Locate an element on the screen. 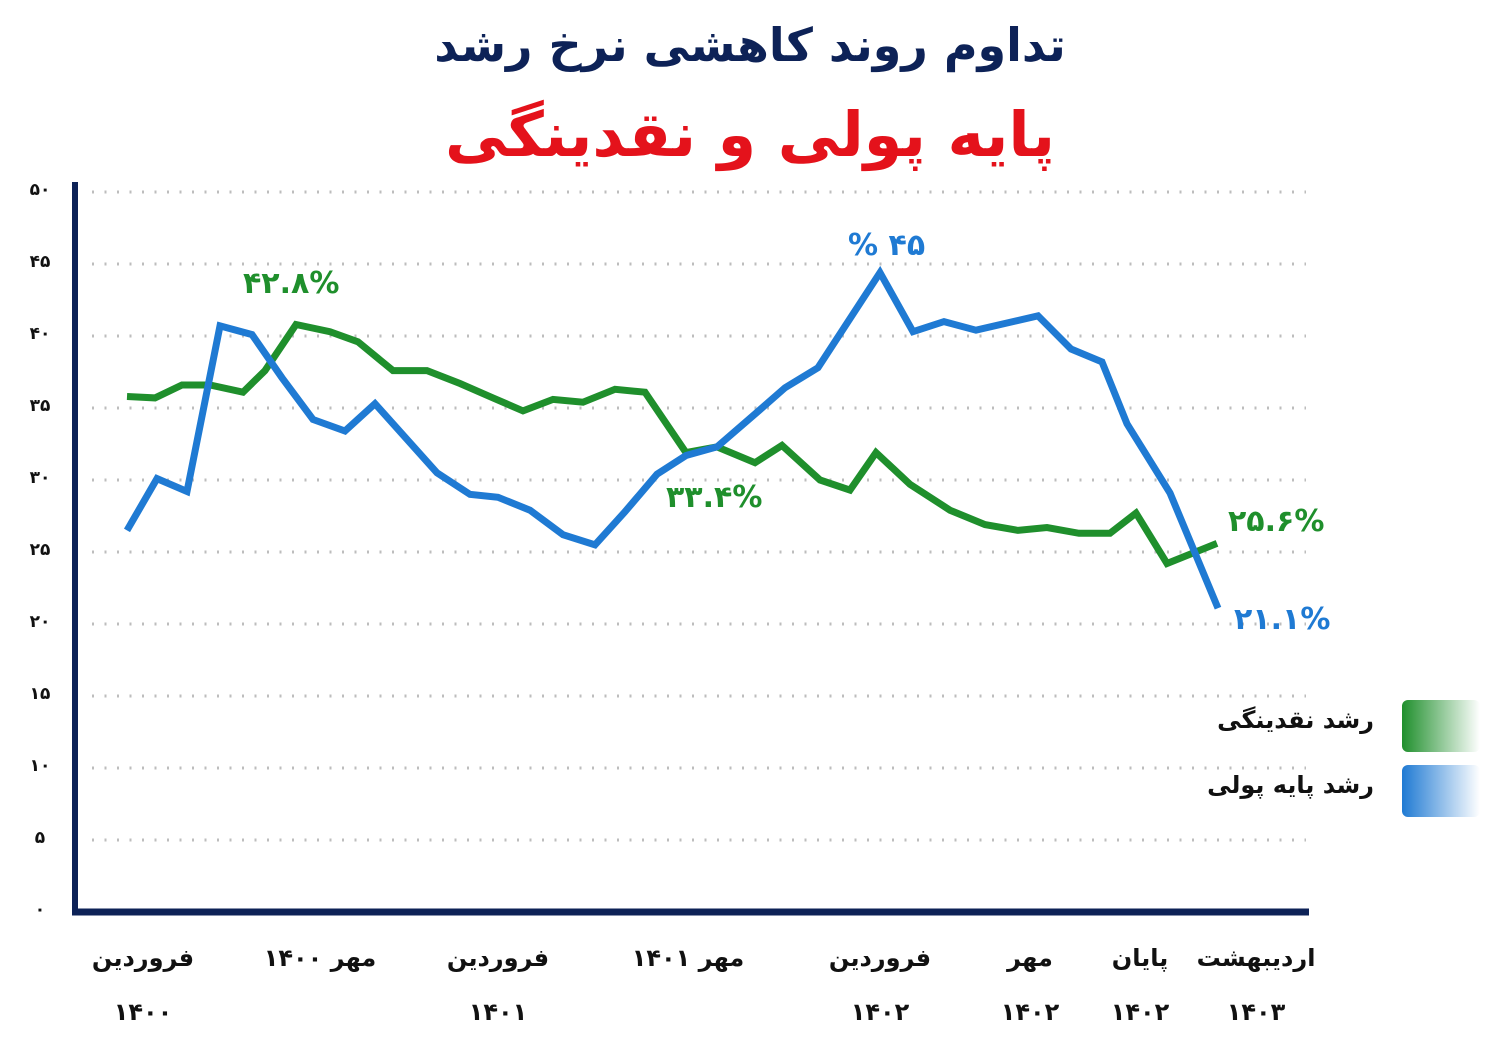 The width and height of the screenshot is (1500, 1060). y-tick-label: ۲۰ is located at coordinates (40, 622).